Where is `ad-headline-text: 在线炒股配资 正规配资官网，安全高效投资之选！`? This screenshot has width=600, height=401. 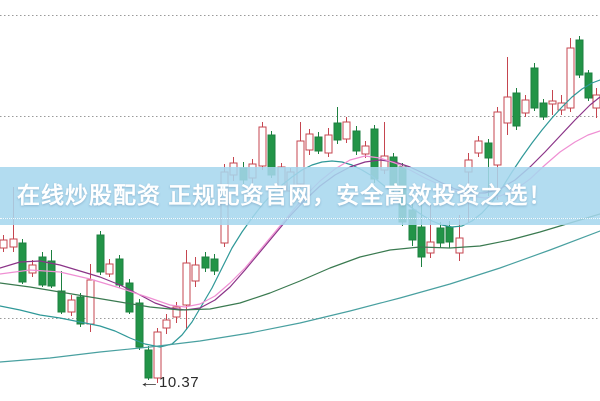 ad-headline-text: 在线炒股配资 正规配资官网，安全高效投资之选！ is located at coordinates (285, 195).